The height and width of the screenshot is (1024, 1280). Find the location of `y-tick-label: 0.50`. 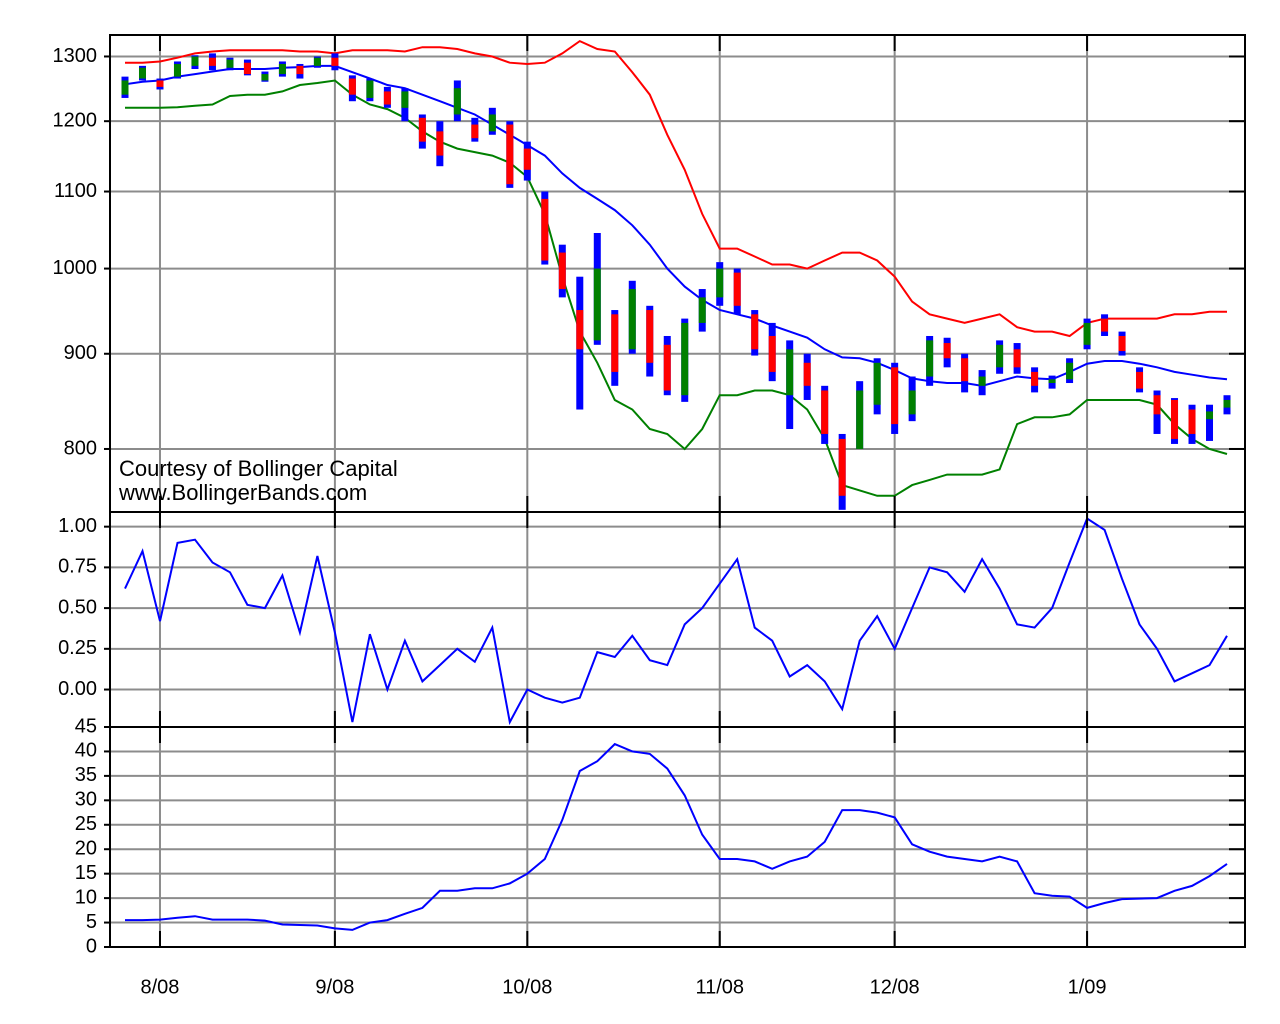

y-tick-label: 0.50 is located at coordinates (77, 607).